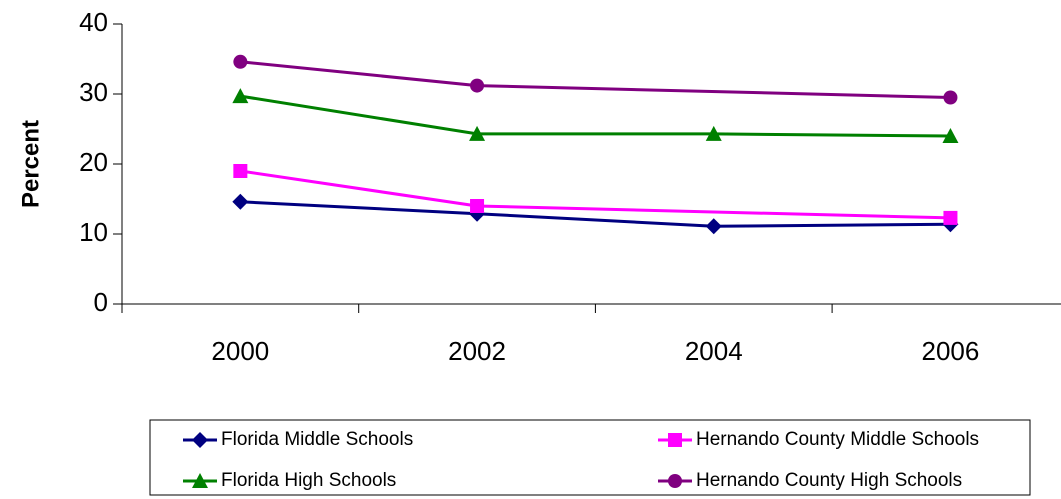 The image size is (1061, 499). Describe the element at coordinates (93, 22) in the screenshot. I see `y-tick-label: 40` at that location.